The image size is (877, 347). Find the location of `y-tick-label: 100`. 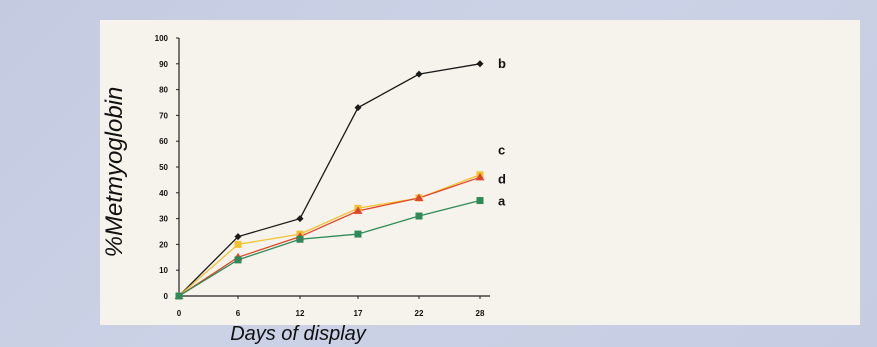

y-tick-label: 100 is located at coordinates (162, 38).